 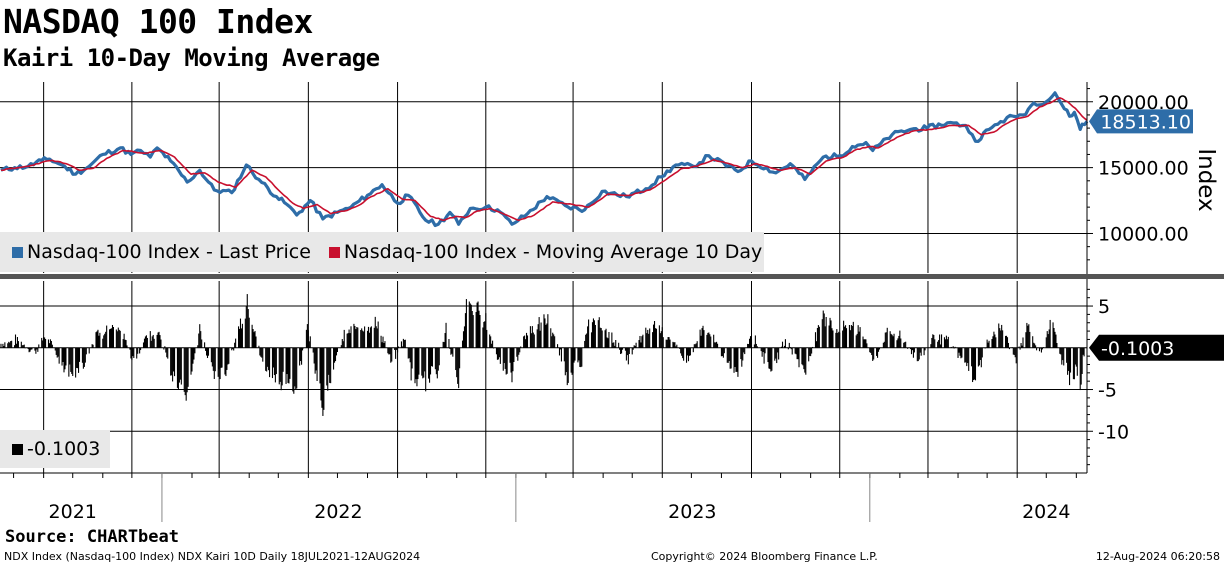 I want to click on legend-item-moving-average: Nasdaq-100 Index - Moving Average 10 Day, so click(x=536, y=252).